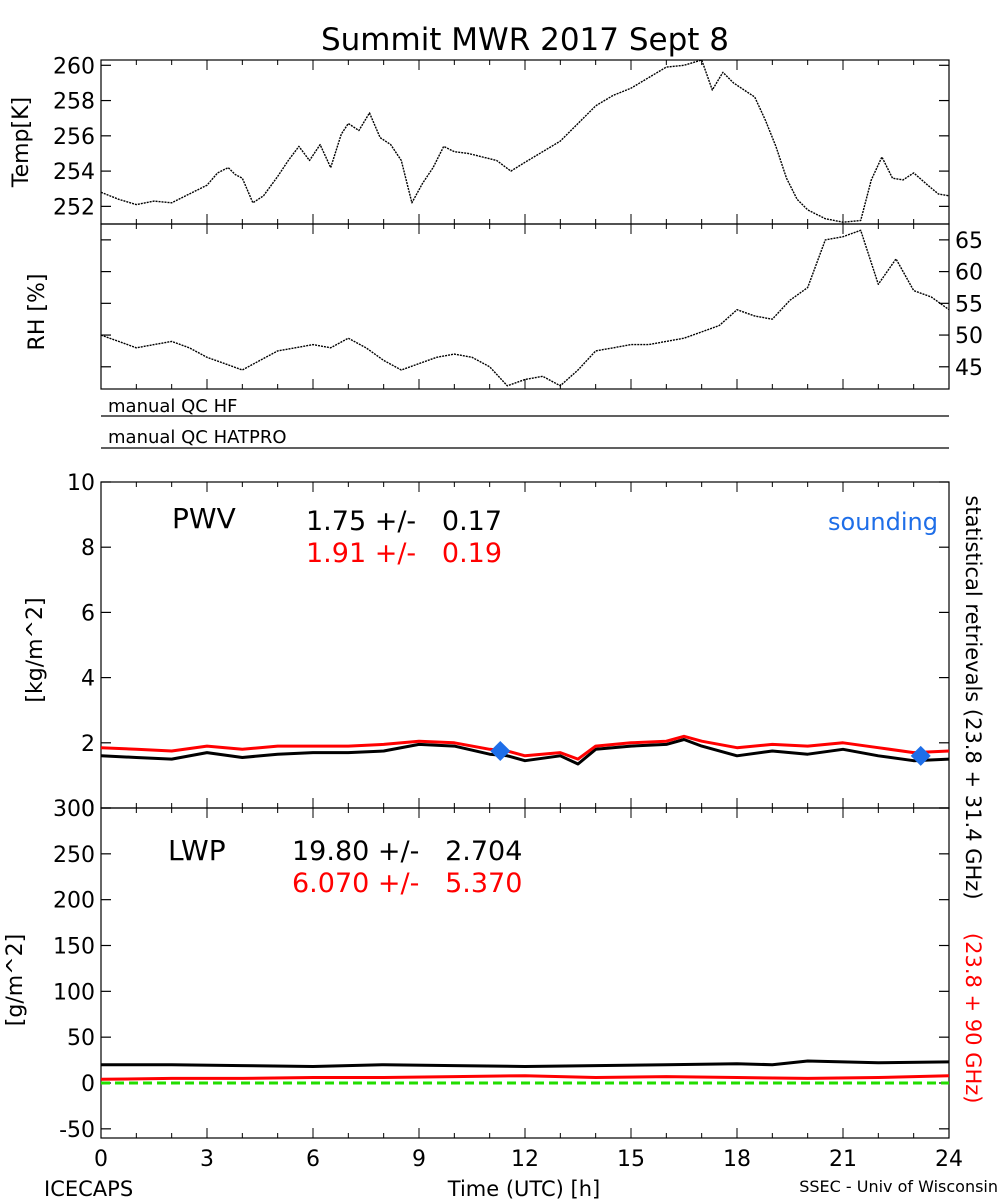 This screenshot has width=1000, height=1200. I want to click on y-tick-label: 254, so click(74, 172).